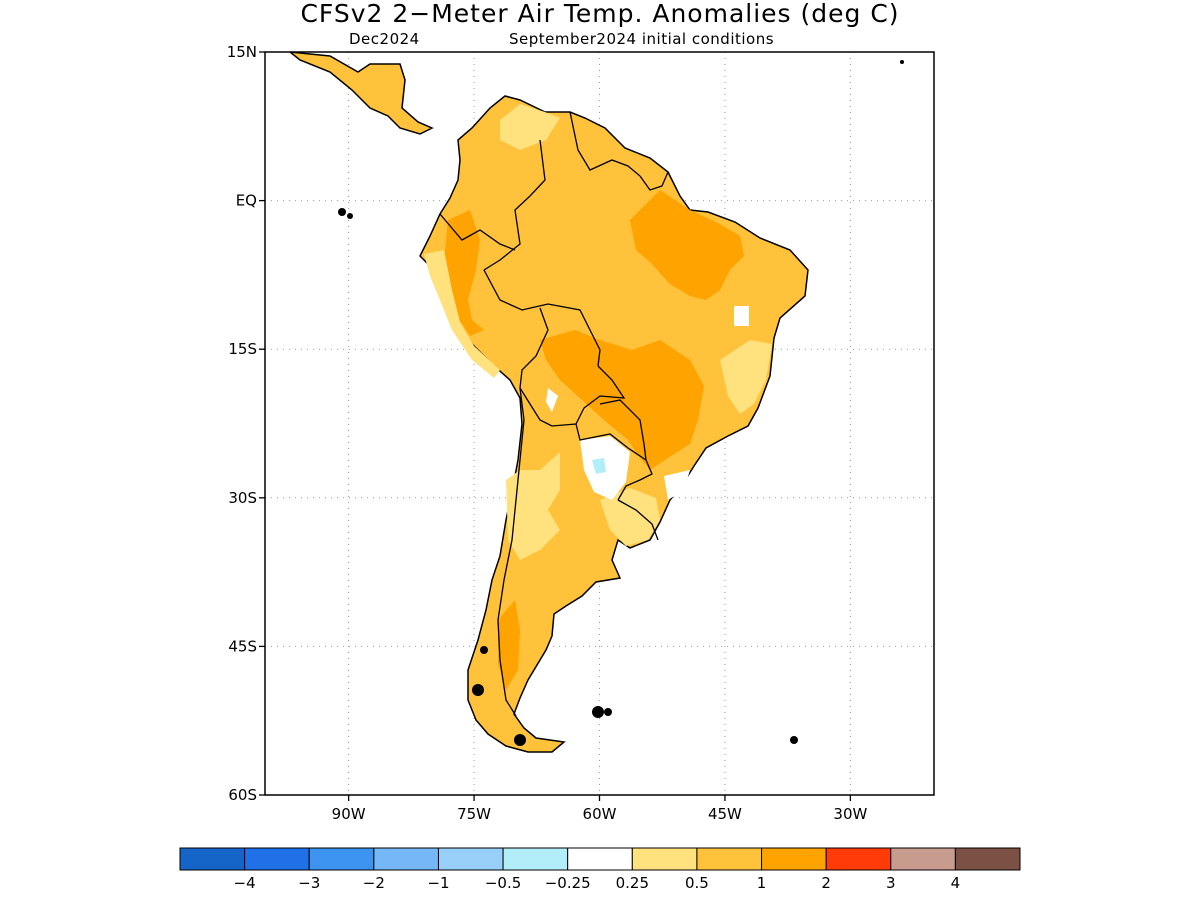  I want to click on moderate-anomaly-pampas, so click(630, 517).